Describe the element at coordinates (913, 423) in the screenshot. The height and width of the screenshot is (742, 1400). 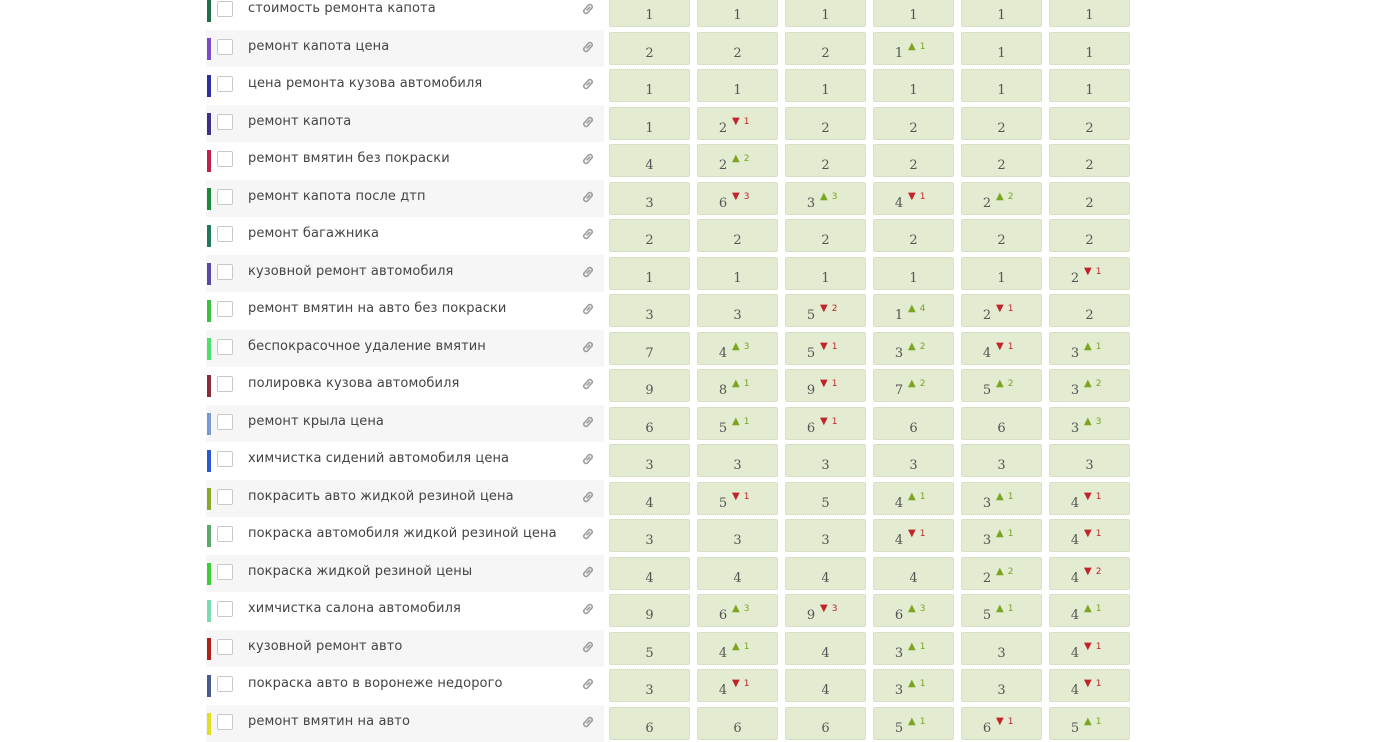
I see `position-cell: 6` at that location.